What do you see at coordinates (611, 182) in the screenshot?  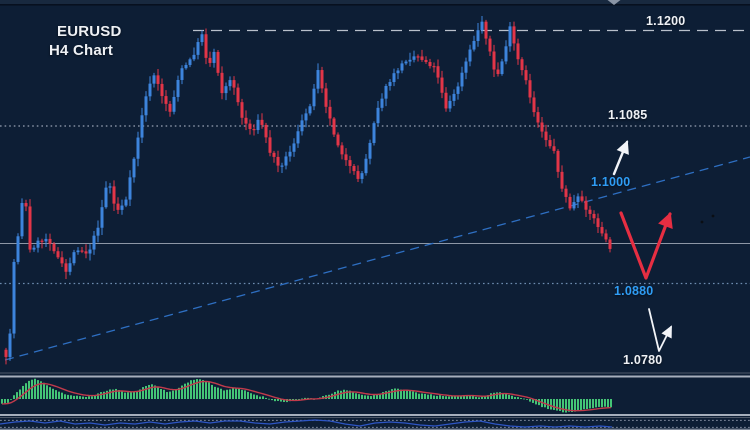 I see `trendline-label-1-1000: 1.1000` at bounding box center [611, 182].